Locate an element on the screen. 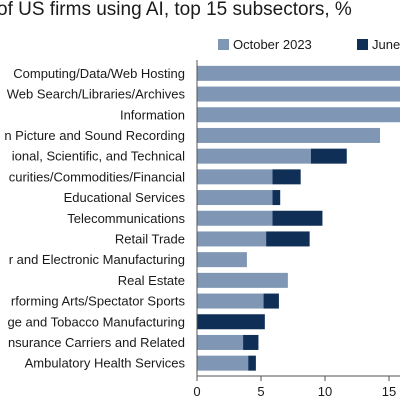 The width and height of the screenshot is (400, 400). bar-october-2023-ional-scientific-and-technical is located at coordinates (254, 156).